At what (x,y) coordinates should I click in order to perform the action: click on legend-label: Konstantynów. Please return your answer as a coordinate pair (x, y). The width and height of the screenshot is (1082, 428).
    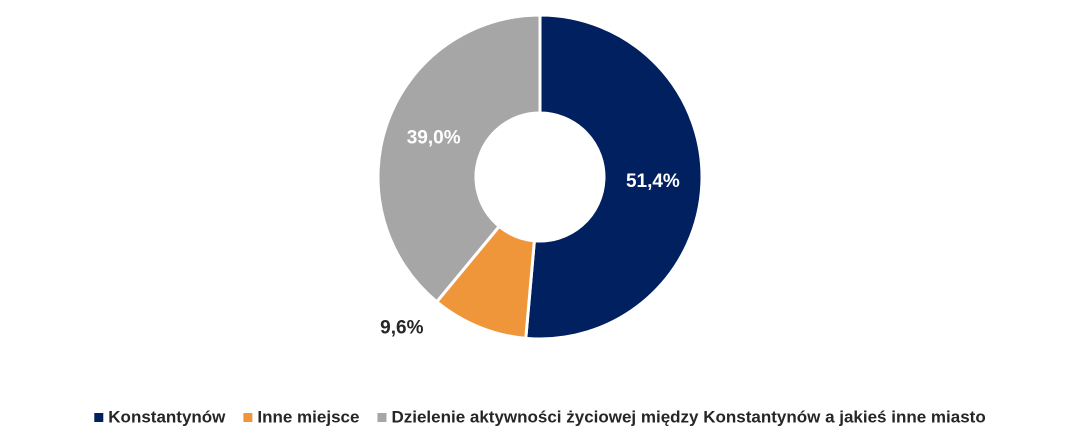
    Looking at the image, I should click on (167, 416).